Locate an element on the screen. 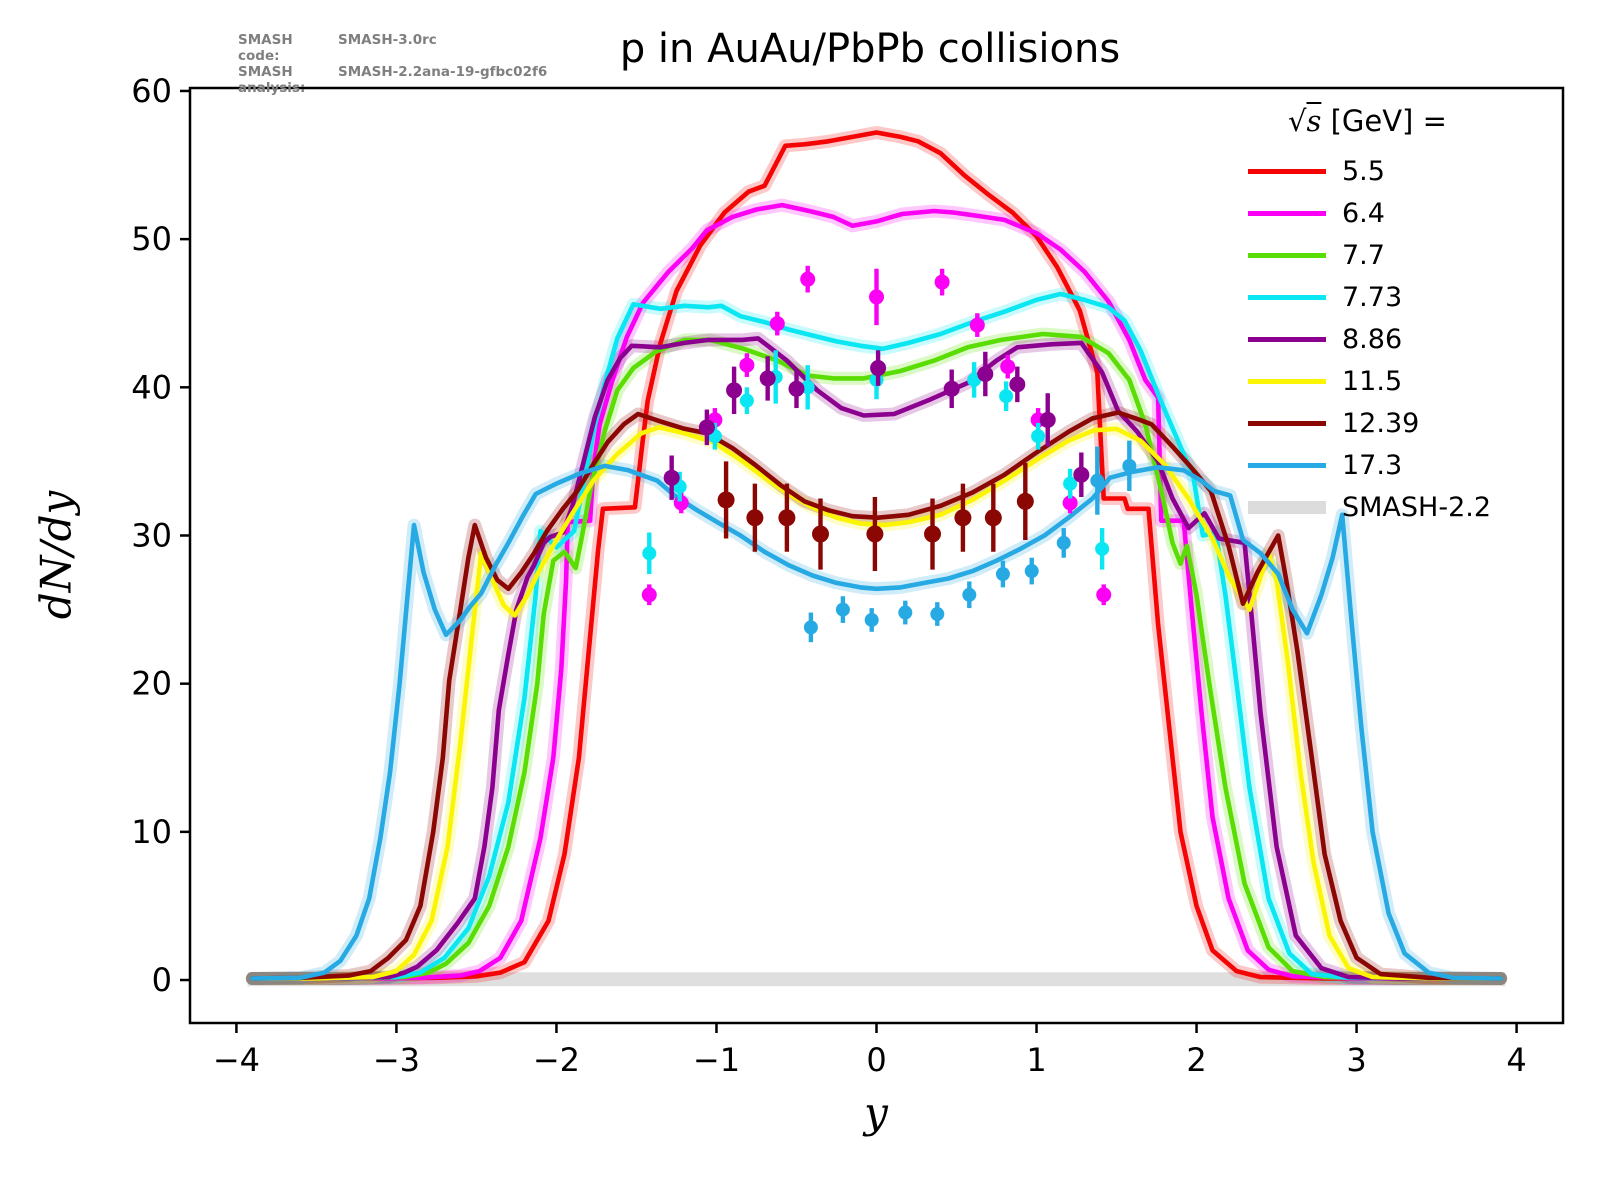 This screenshot has width=1600, height=1200. smash-analysis-value: SMASH-2.2ana-19-gfbc02f6 is located at coordinates (443, 72).